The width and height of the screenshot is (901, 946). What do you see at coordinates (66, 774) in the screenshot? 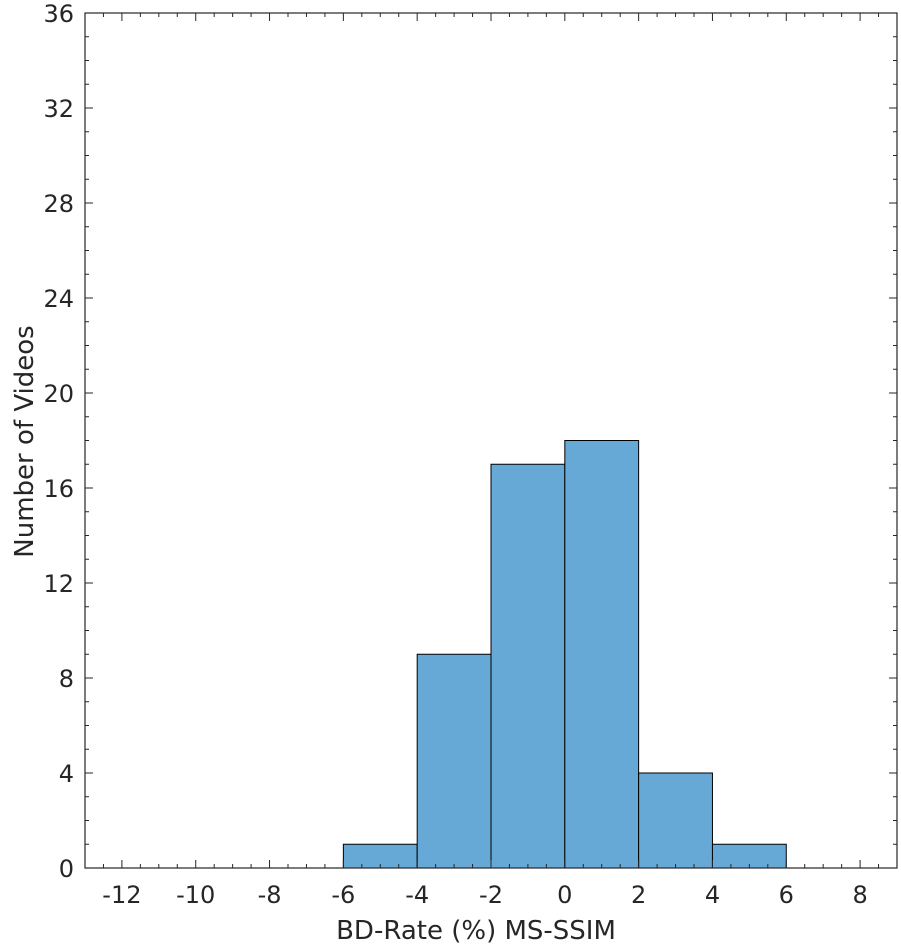
I see `y-tick-label: 4` at bounding box center [66, 774].